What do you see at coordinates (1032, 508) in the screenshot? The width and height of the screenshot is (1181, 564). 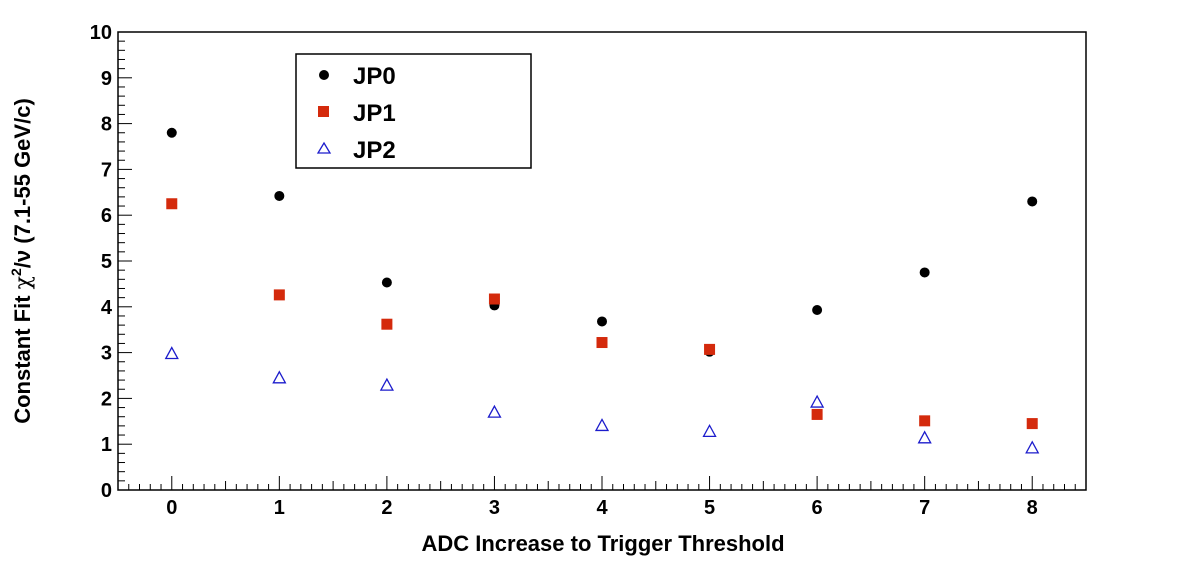 I see `x-tick-label: 8` at bounding box center [1032, 508].